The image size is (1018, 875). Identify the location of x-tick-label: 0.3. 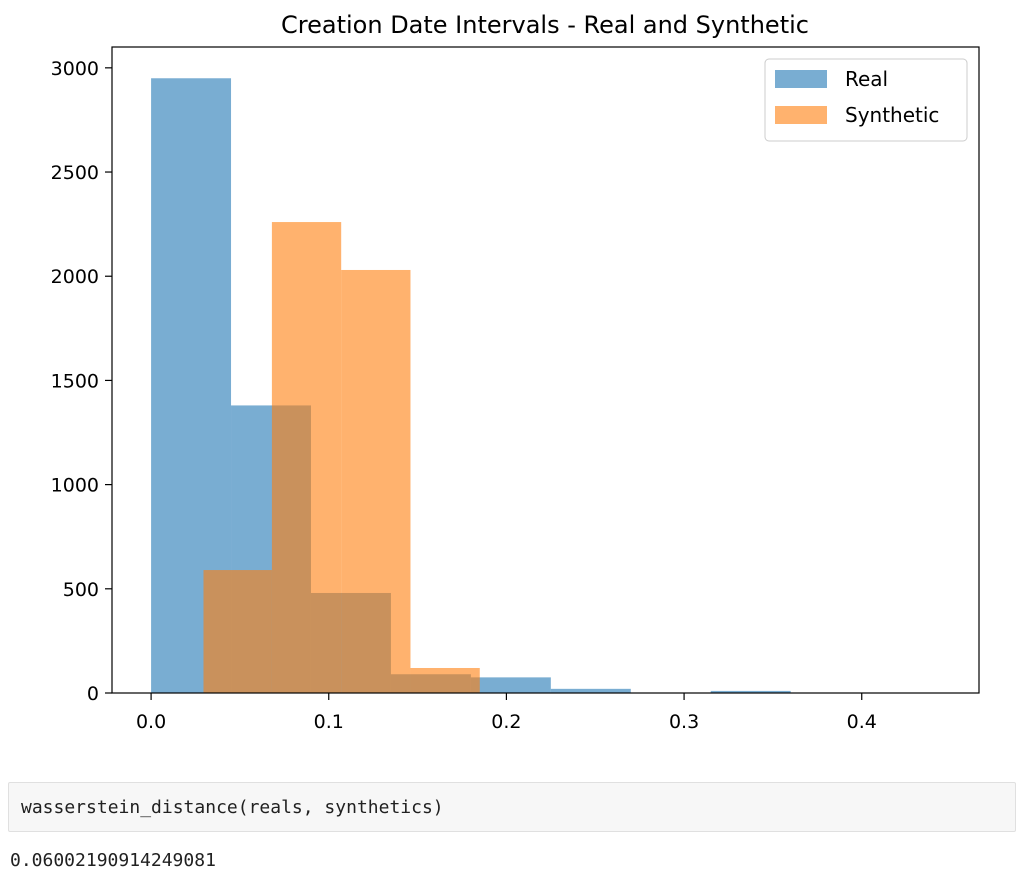
(684, 722).